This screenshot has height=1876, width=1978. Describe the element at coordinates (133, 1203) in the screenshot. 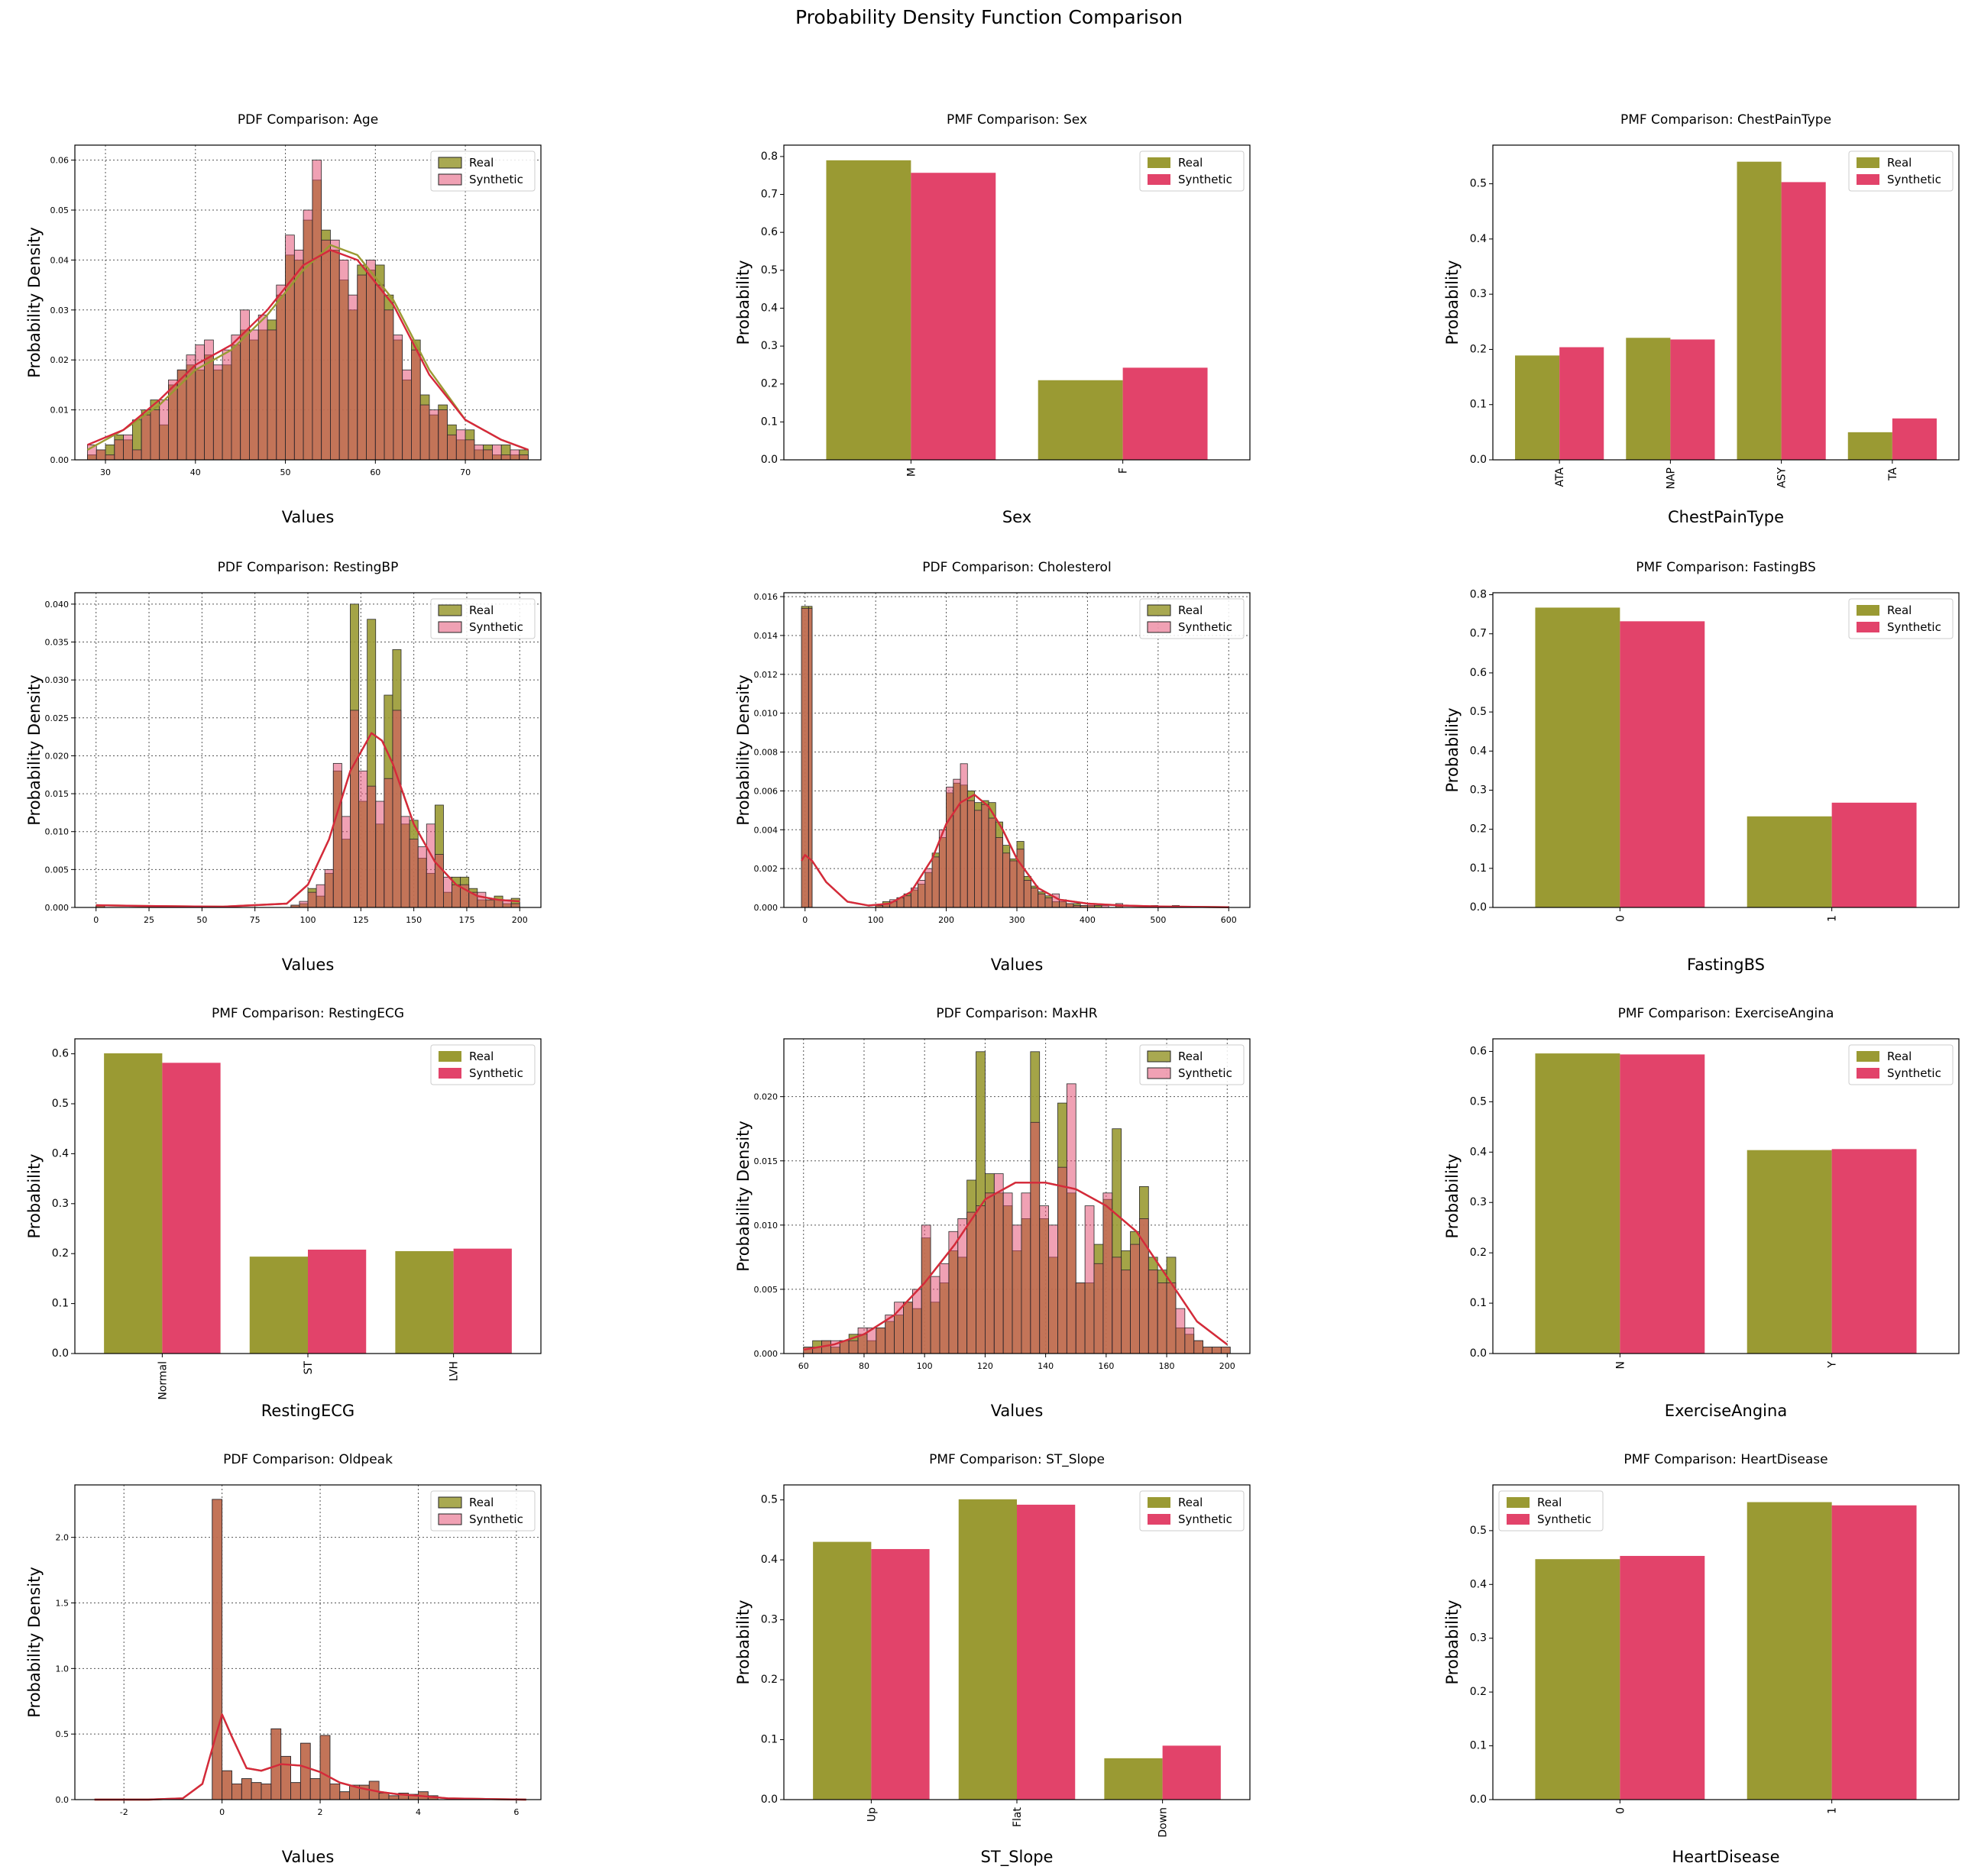

I see `bar-real-Normal` at that location.